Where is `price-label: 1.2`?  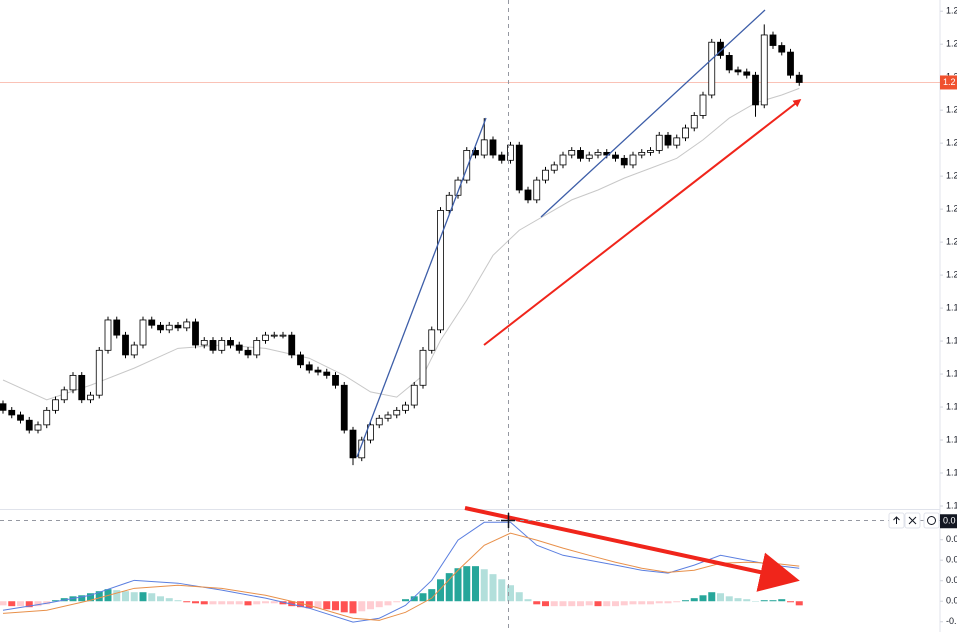 price-label: 1.2 is located at coordinates (949, 82).